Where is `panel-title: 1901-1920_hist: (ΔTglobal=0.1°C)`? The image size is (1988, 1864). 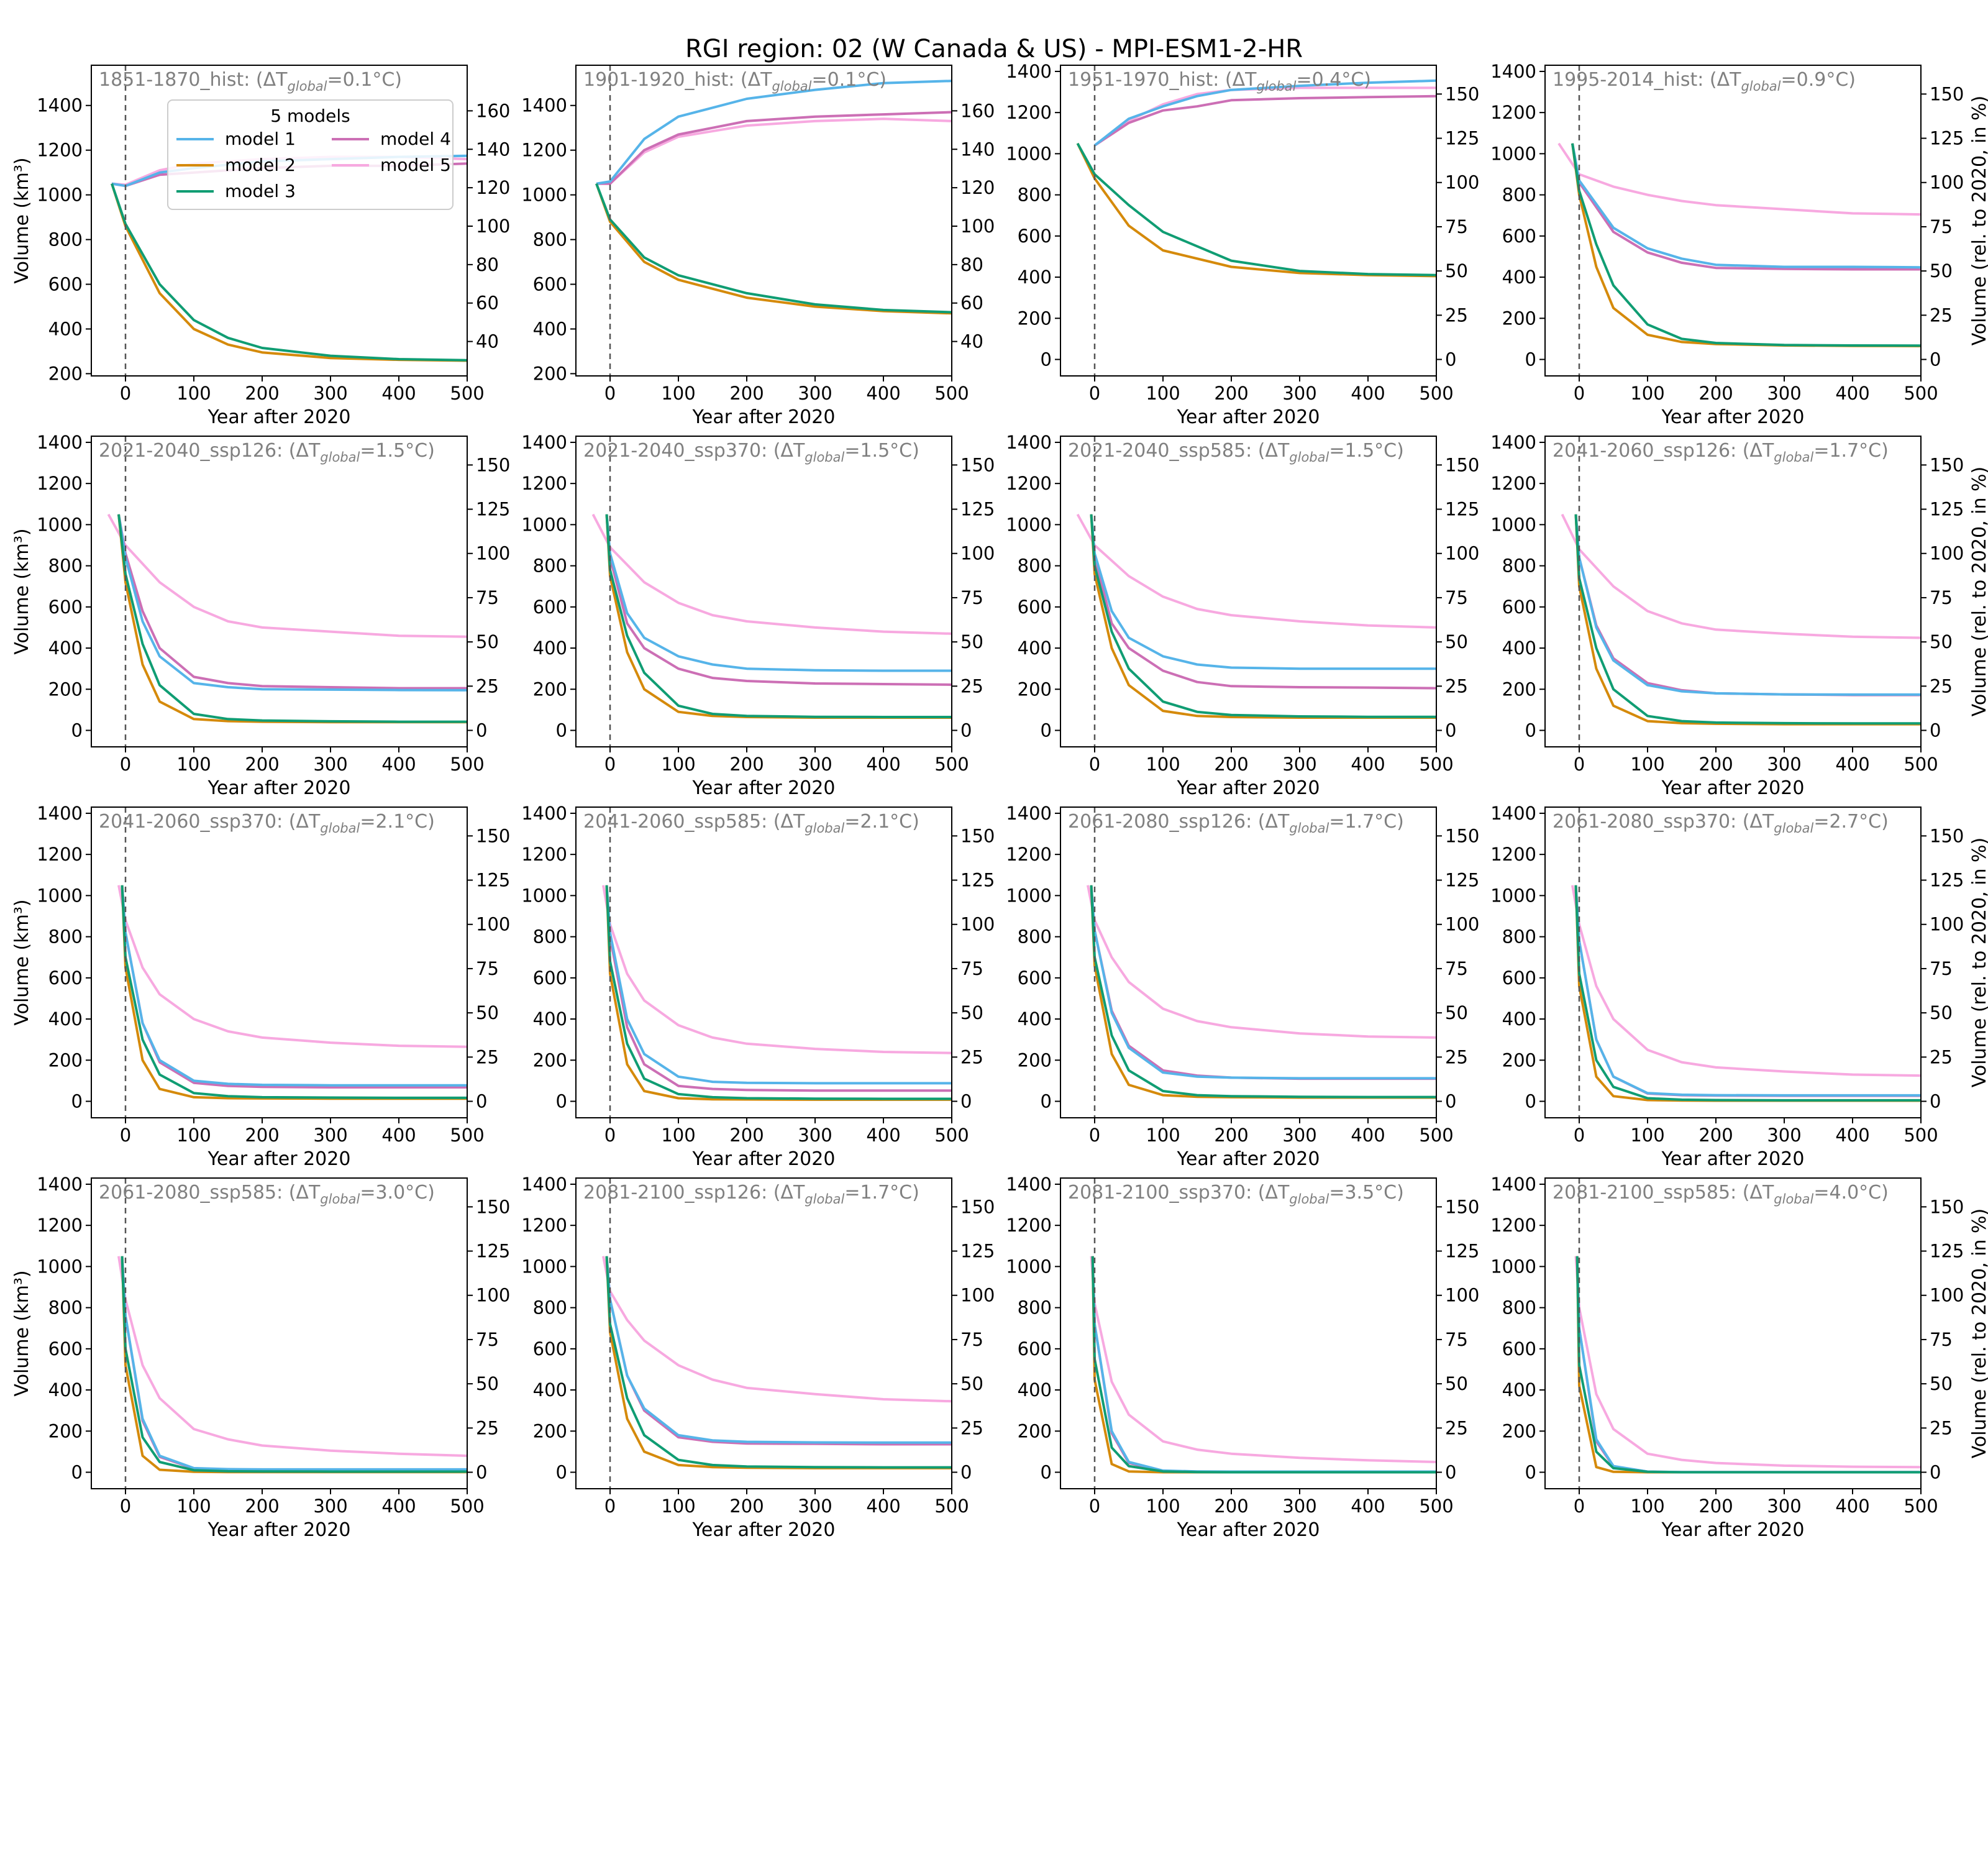 panel-title: 1901-1920_hist: (ΔTglobal=0.1°C) is located at coordinates (735, 81).